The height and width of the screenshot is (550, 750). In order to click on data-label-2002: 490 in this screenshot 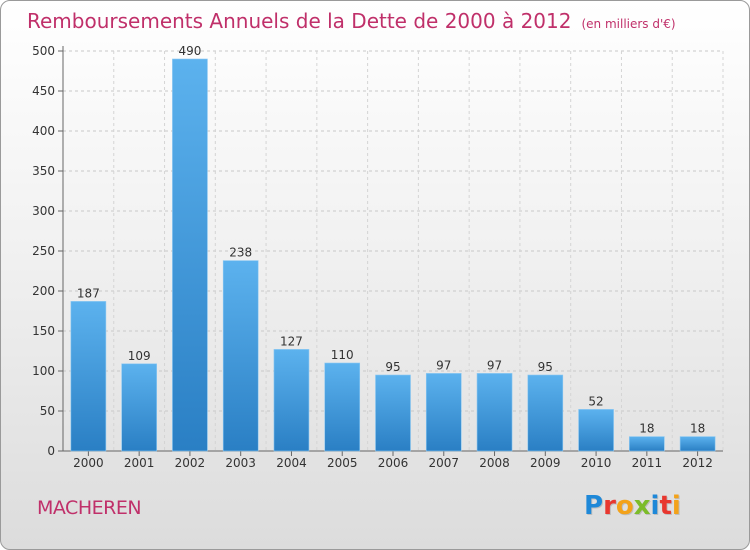, I will do `click(189, 51)`.